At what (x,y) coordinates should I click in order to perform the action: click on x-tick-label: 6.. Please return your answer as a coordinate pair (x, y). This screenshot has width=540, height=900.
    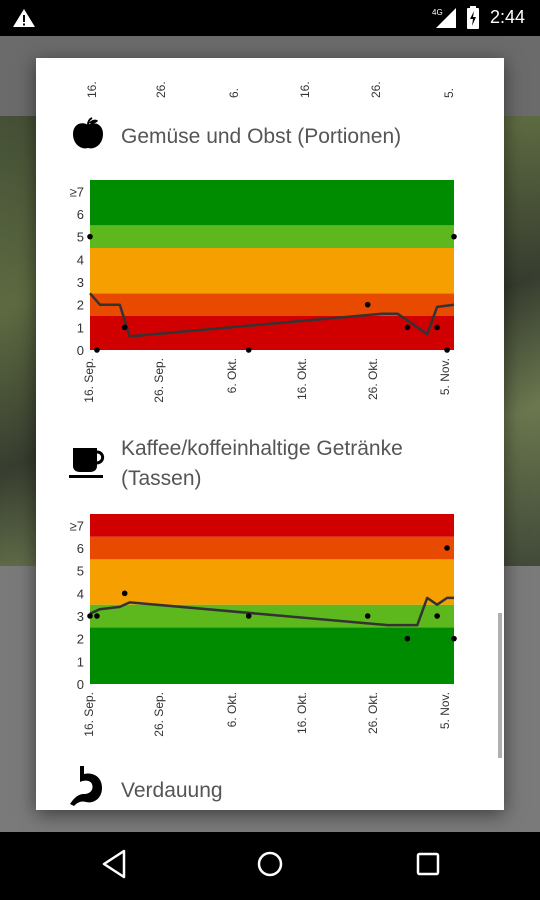
    Looking at the image, I should click on (234, 92).